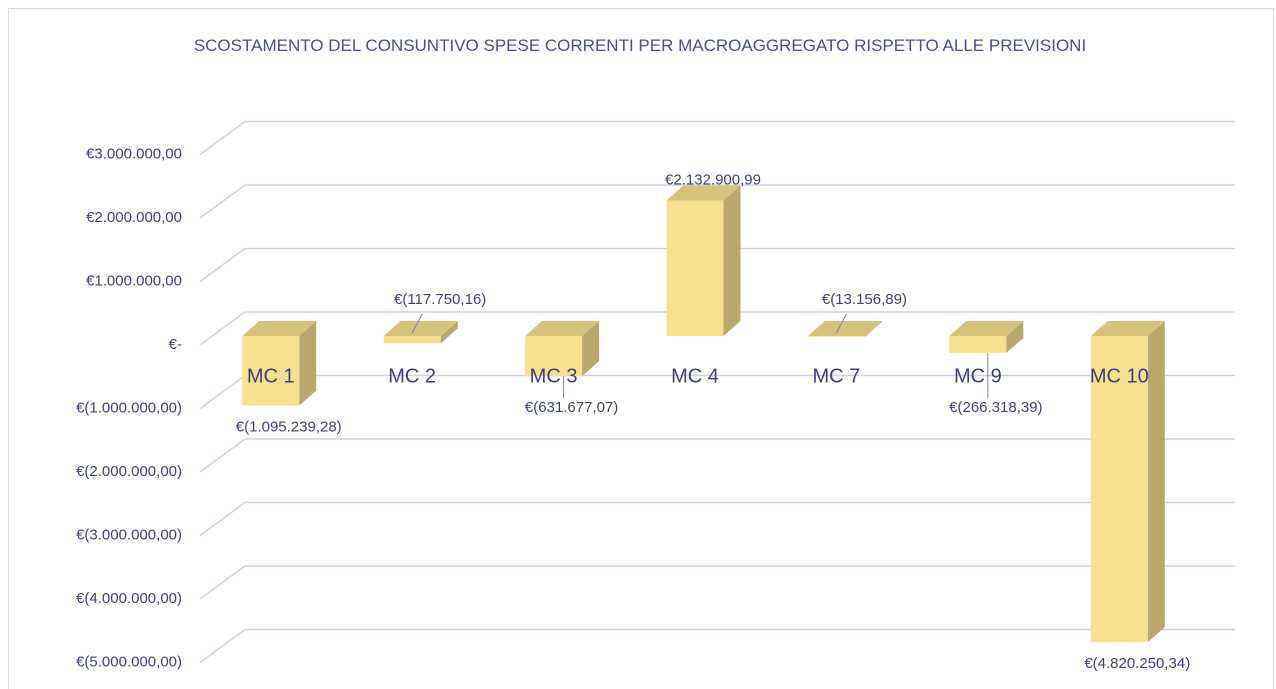  What do you see at coordinates (995, 407) in the screenshot?
I see `data-label: €(266.318,39)` at bounding box center [995, 407].